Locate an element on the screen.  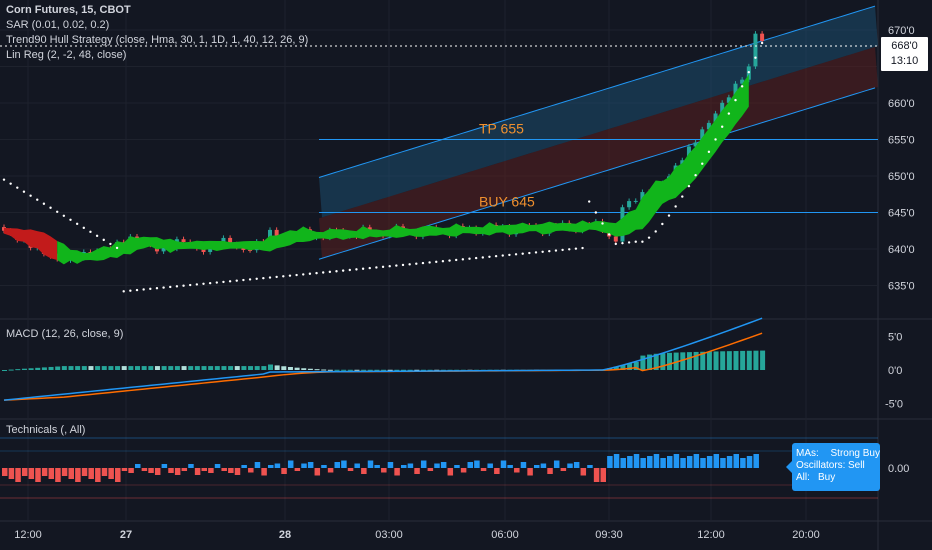
price-axis-label: 660'0 is located at coordinates (901, 104).